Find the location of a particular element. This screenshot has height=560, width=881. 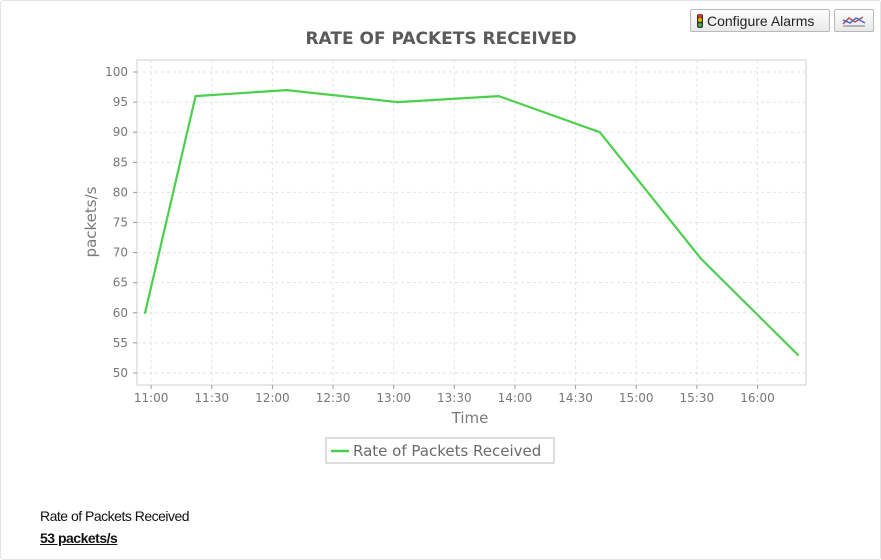

y-tick-label: 75 is located at coordinates (120, 223).